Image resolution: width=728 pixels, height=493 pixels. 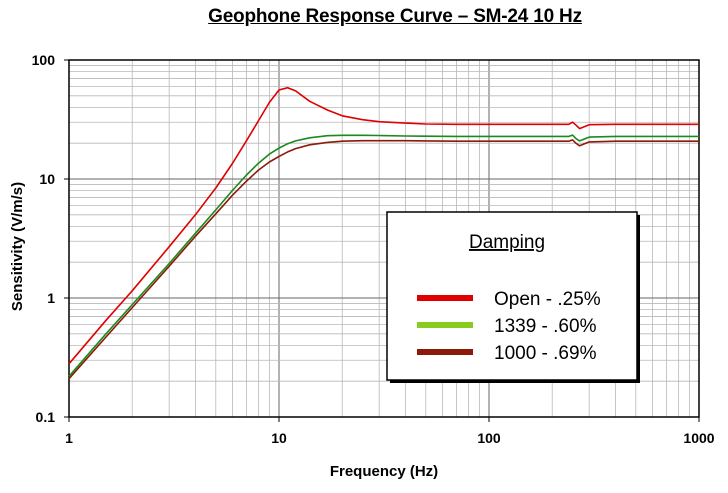 I want to click on x-tick-label: 1000, so click(x=698, y=438).